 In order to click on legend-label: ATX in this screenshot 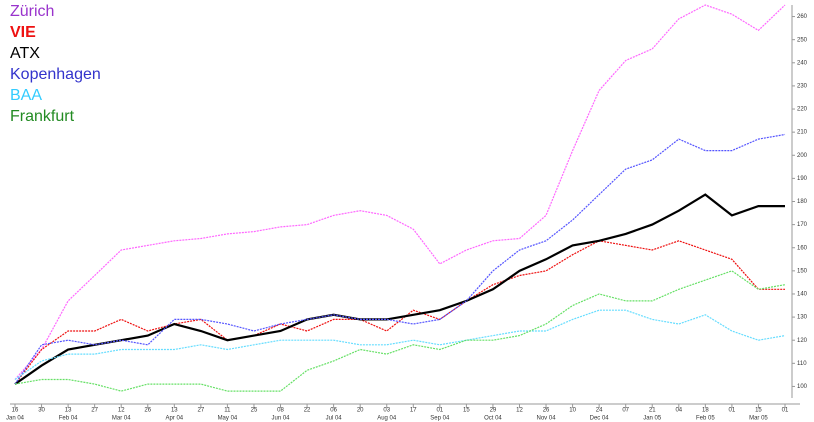, I will do `click(25, 53)`.